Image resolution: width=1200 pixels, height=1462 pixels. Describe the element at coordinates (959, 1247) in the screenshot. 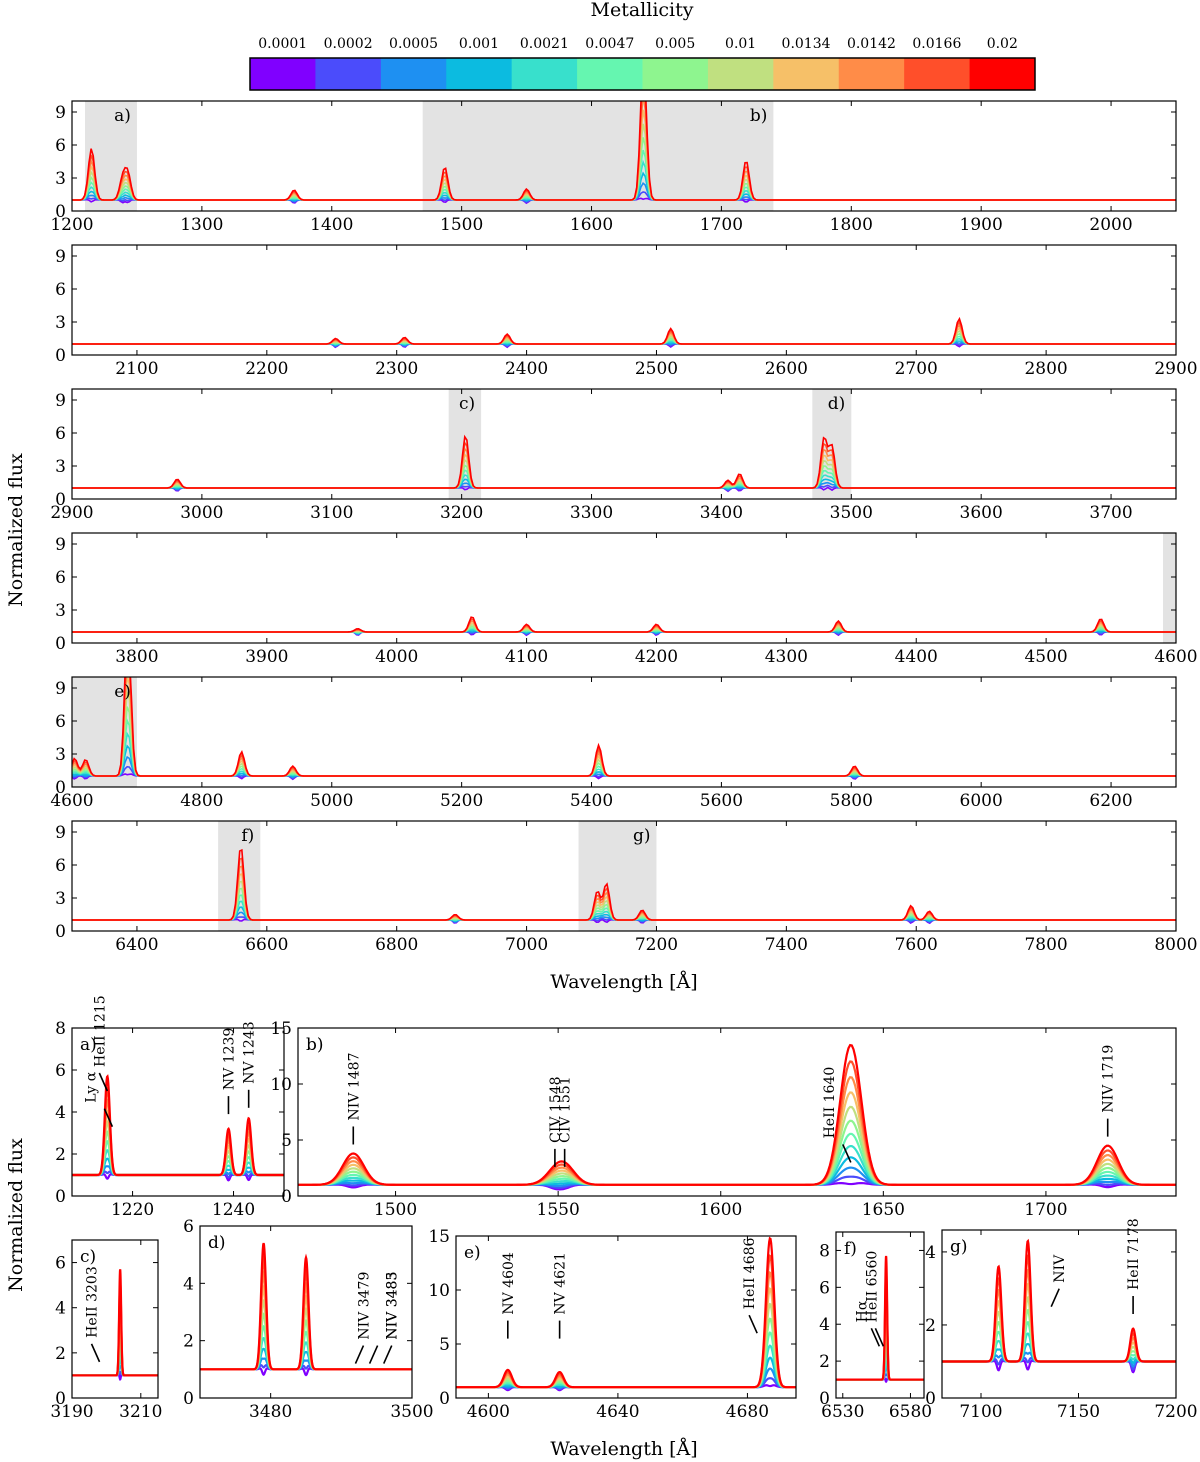

I see `panel-label: g)` at that location.